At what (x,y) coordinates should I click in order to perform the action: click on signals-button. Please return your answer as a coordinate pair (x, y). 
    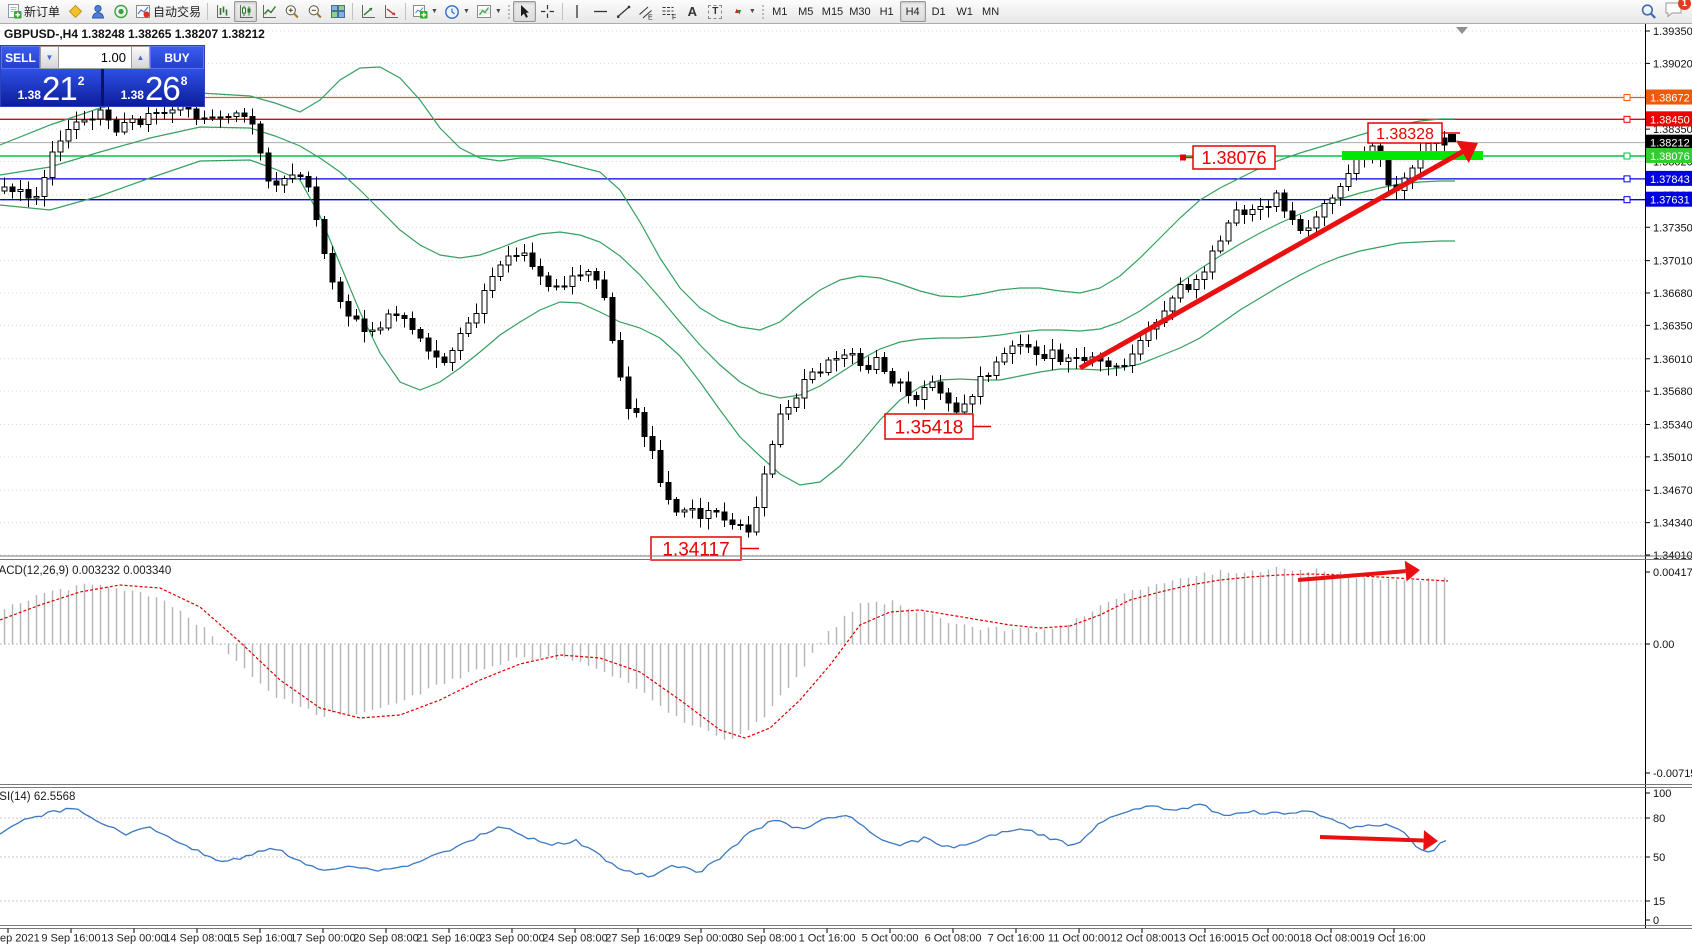
    Looking at the image, I should click on (120, 11).